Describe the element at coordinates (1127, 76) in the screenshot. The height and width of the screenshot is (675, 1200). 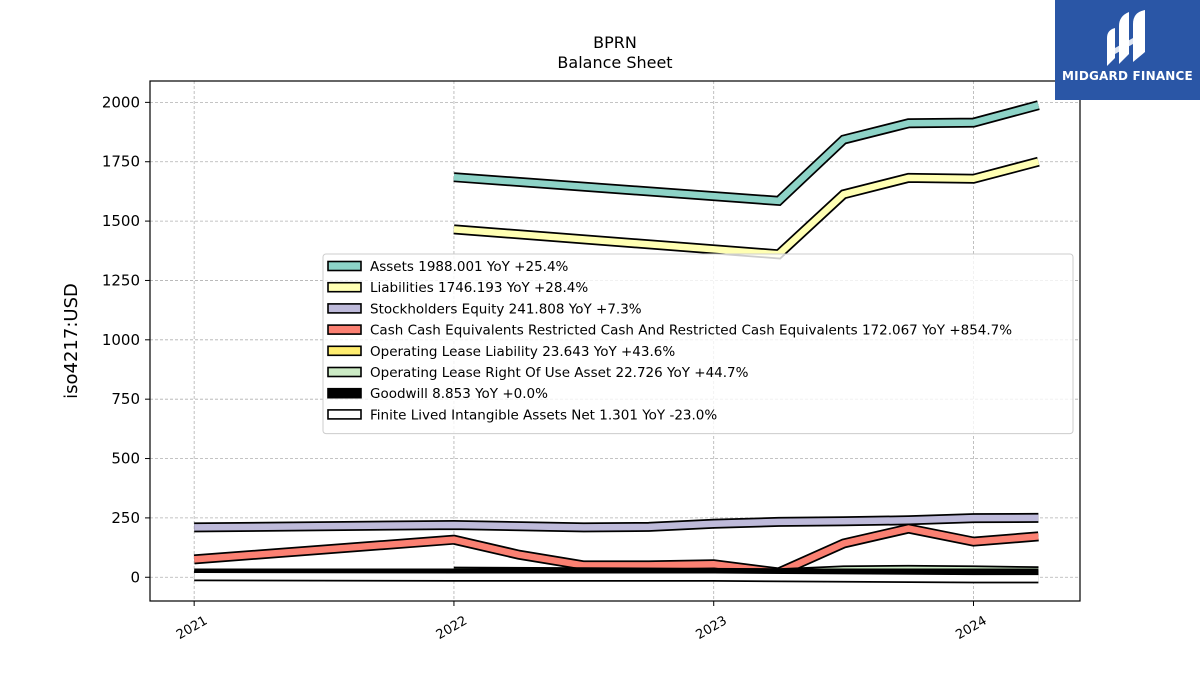
I see `logo-text: MIDGARD FINANCE` at that location.